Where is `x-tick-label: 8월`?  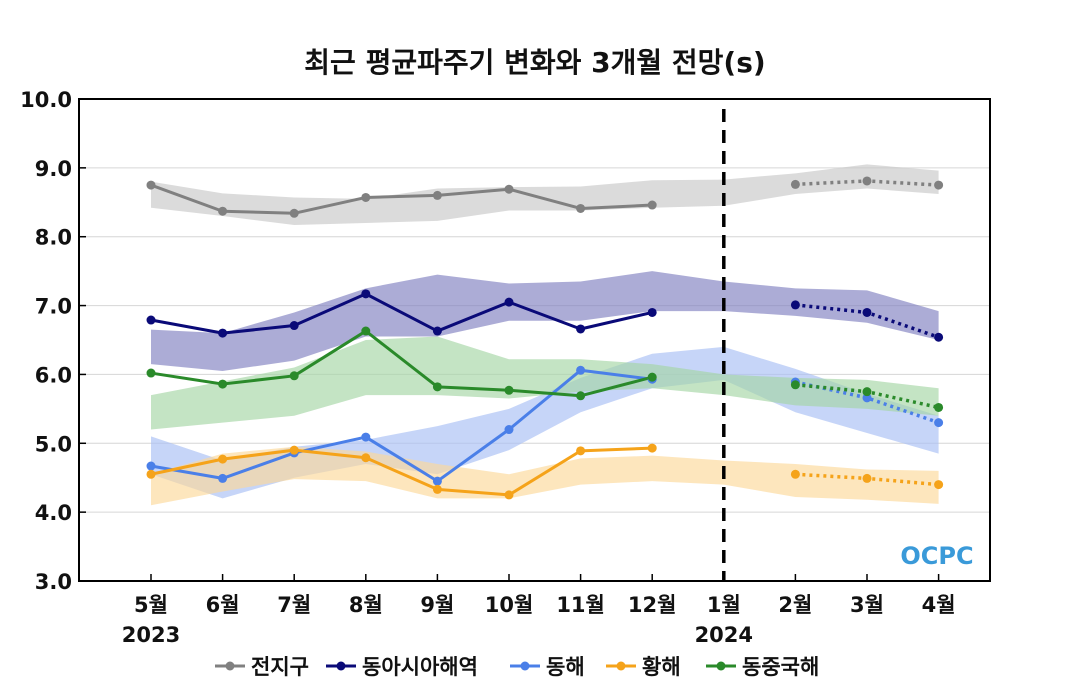
x-tick-label: 8월 is located at coordinates (366, 605).